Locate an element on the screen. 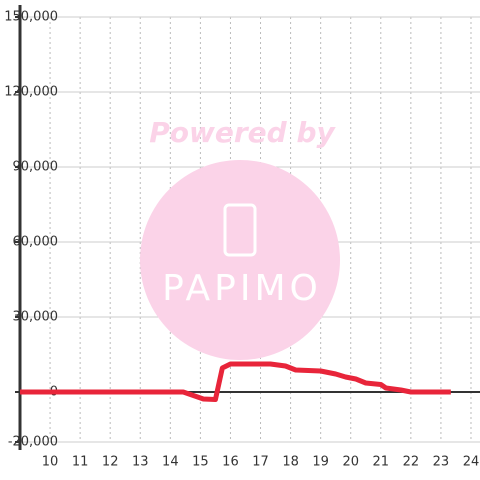  x-tick-label: 23 is located at coordinates (441, 462).